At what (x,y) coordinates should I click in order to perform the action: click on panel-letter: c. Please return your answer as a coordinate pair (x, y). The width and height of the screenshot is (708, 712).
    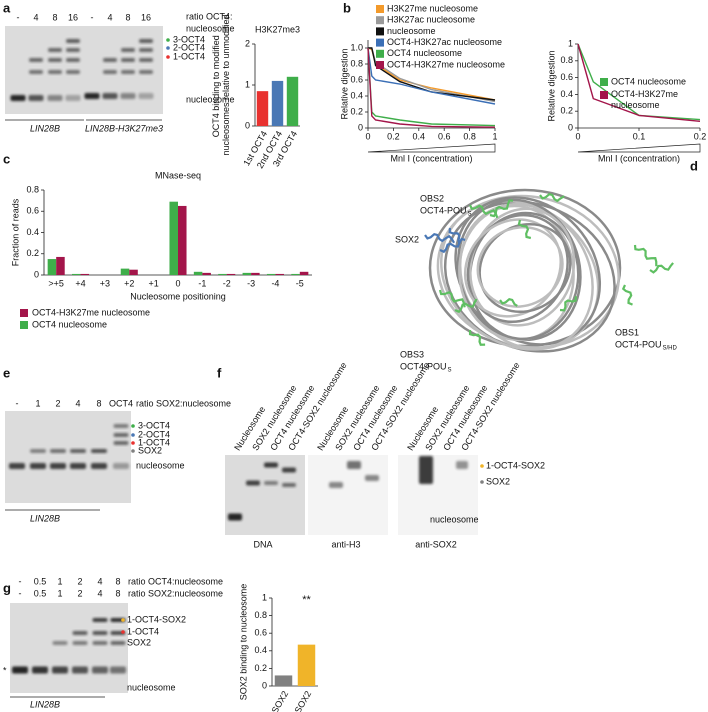
    Looking at the image, I should click on (6, 158).